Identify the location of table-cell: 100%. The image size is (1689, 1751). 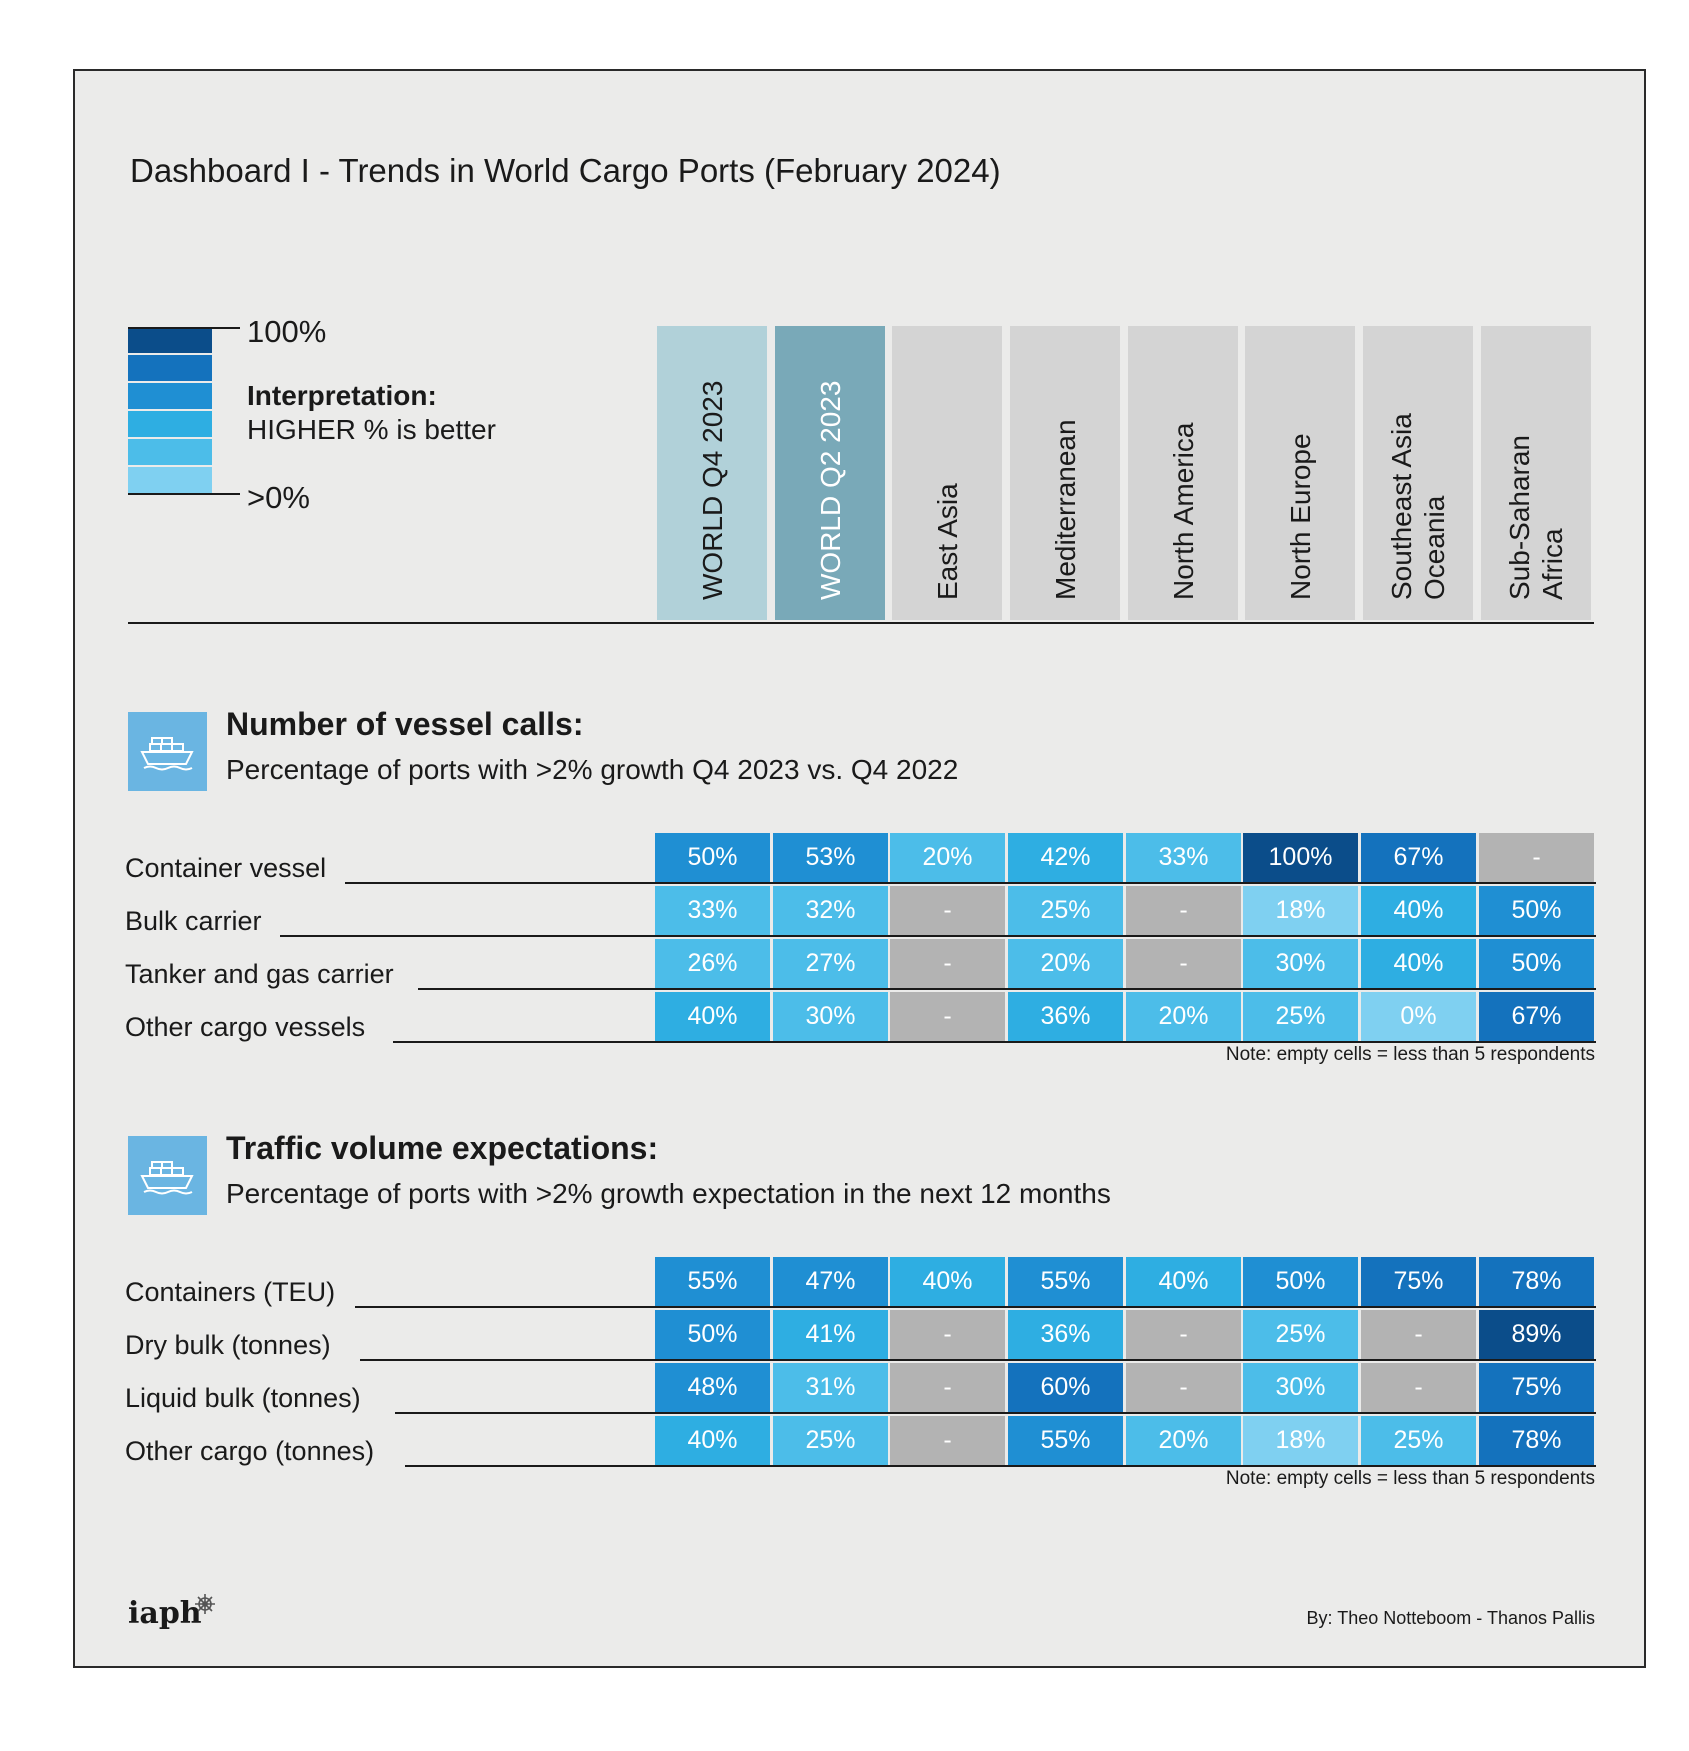
(1300, 857).